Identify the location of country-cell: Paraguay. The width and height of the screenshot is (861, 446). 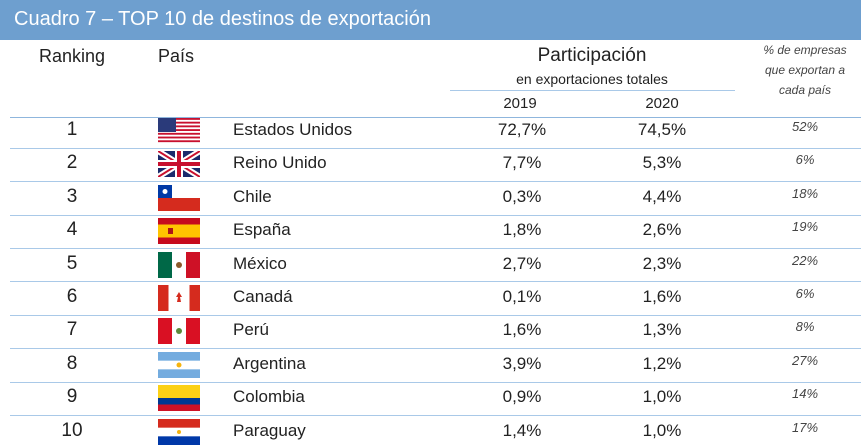
(269, 430).